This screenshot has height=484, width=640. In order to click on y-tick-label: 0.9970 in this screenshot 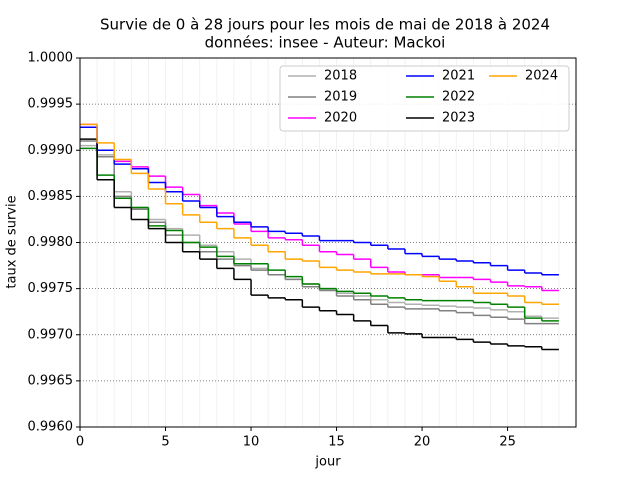, I will do `click(51, 334)`.